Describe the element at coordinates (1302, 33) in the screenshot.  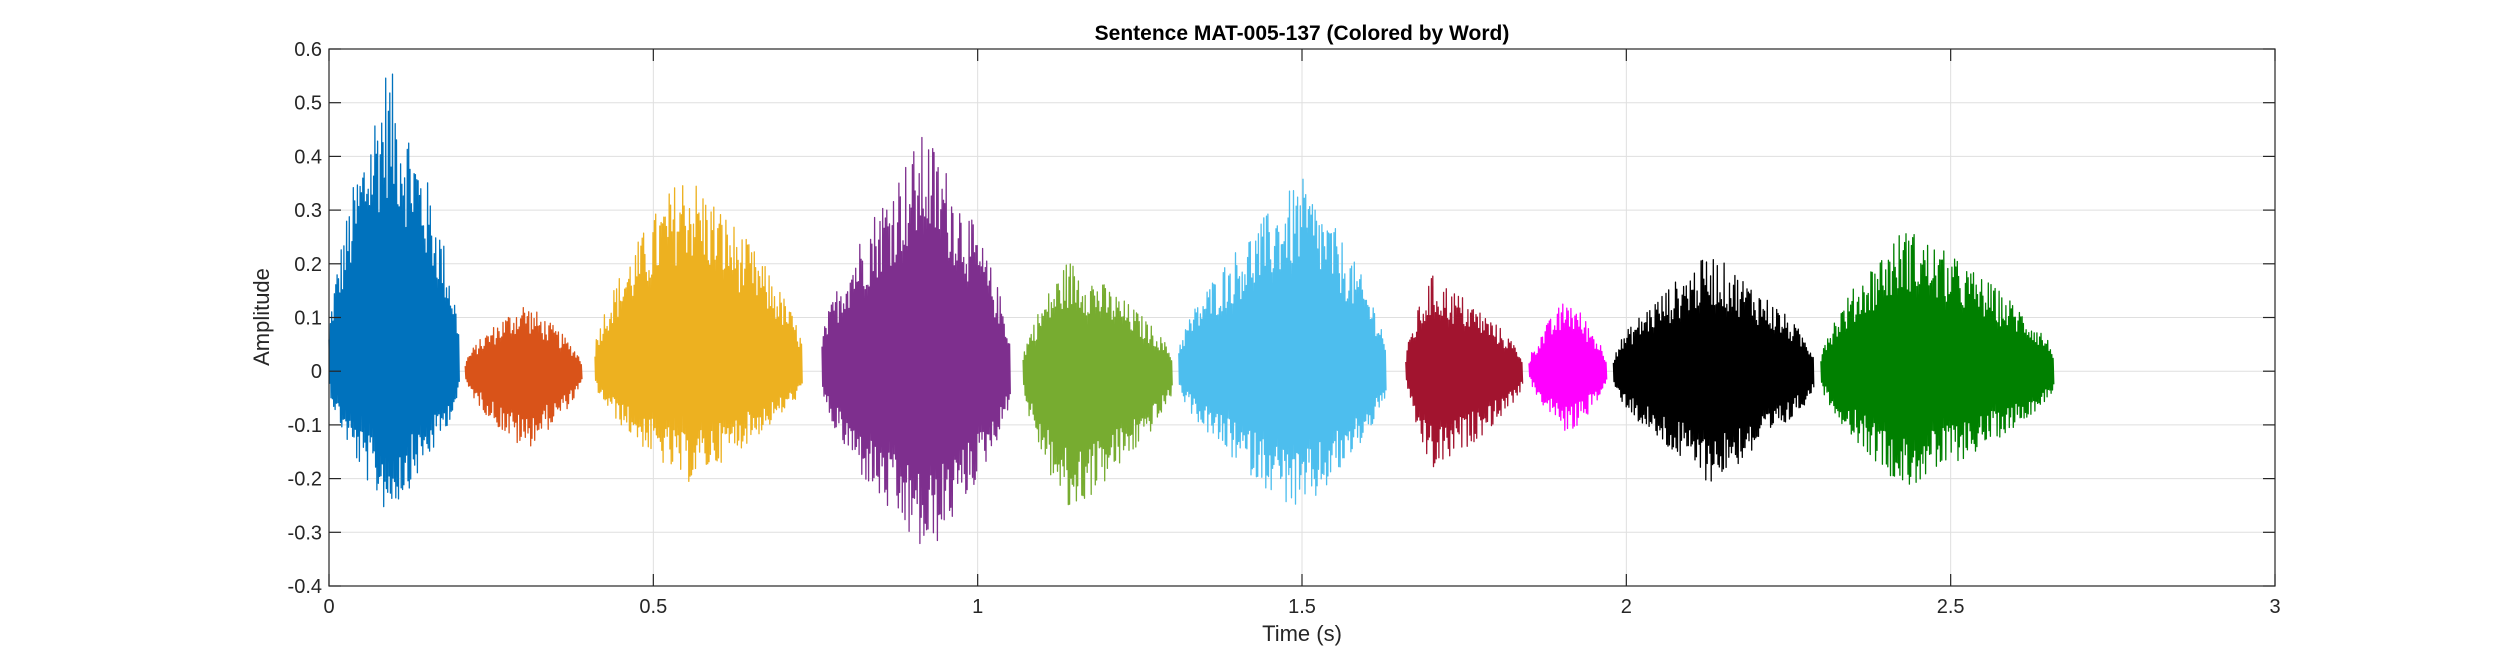
I see `chart-title: Sentence MAT-005-137 (Colored by Word)` at that location.